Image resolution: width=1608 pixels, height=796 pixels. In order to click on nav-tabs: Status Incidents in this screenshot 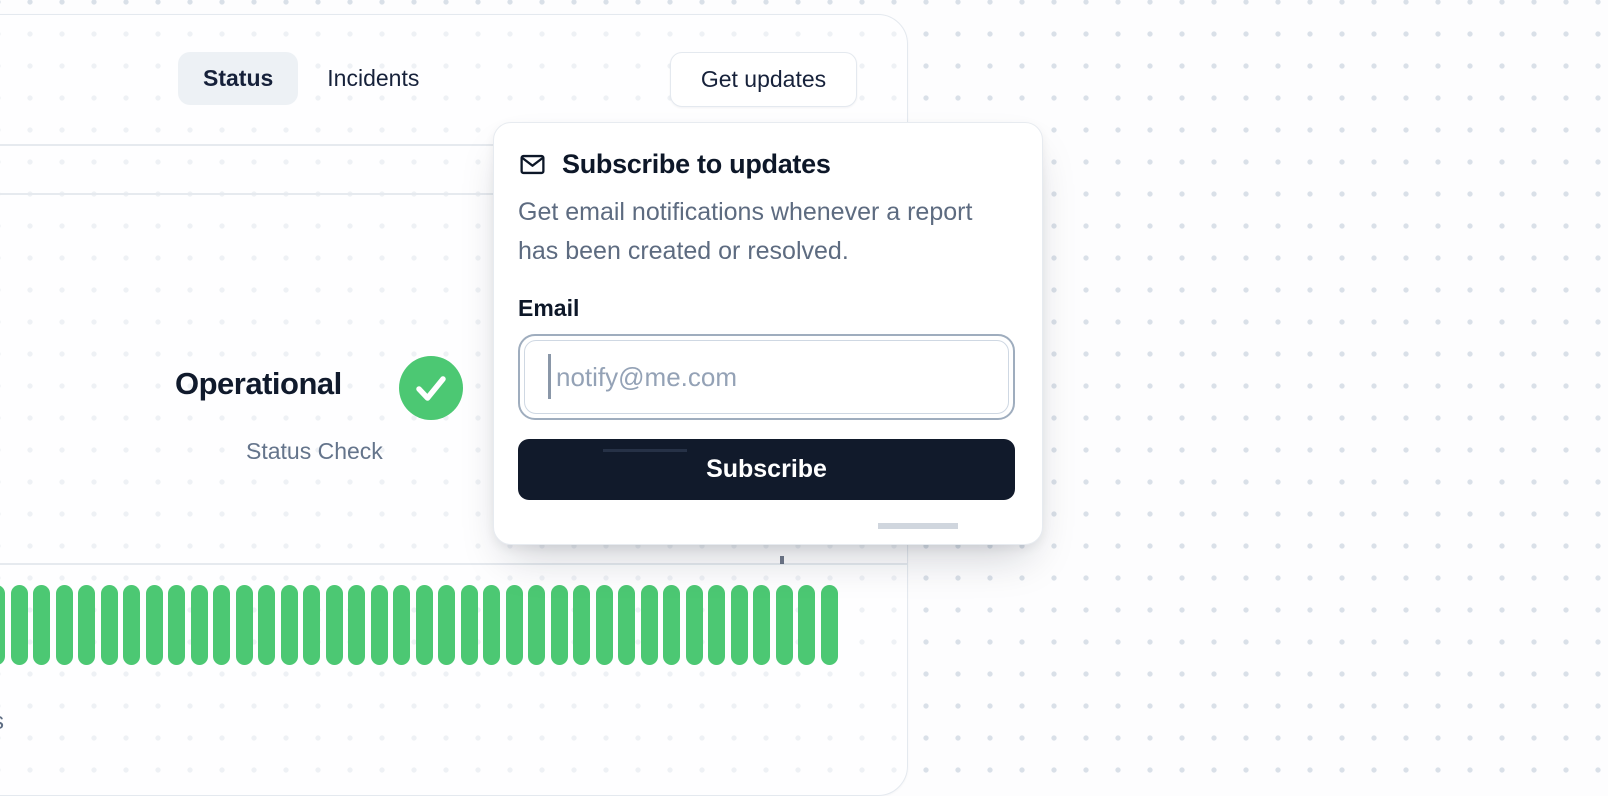, I will do `click(301, 78)`.